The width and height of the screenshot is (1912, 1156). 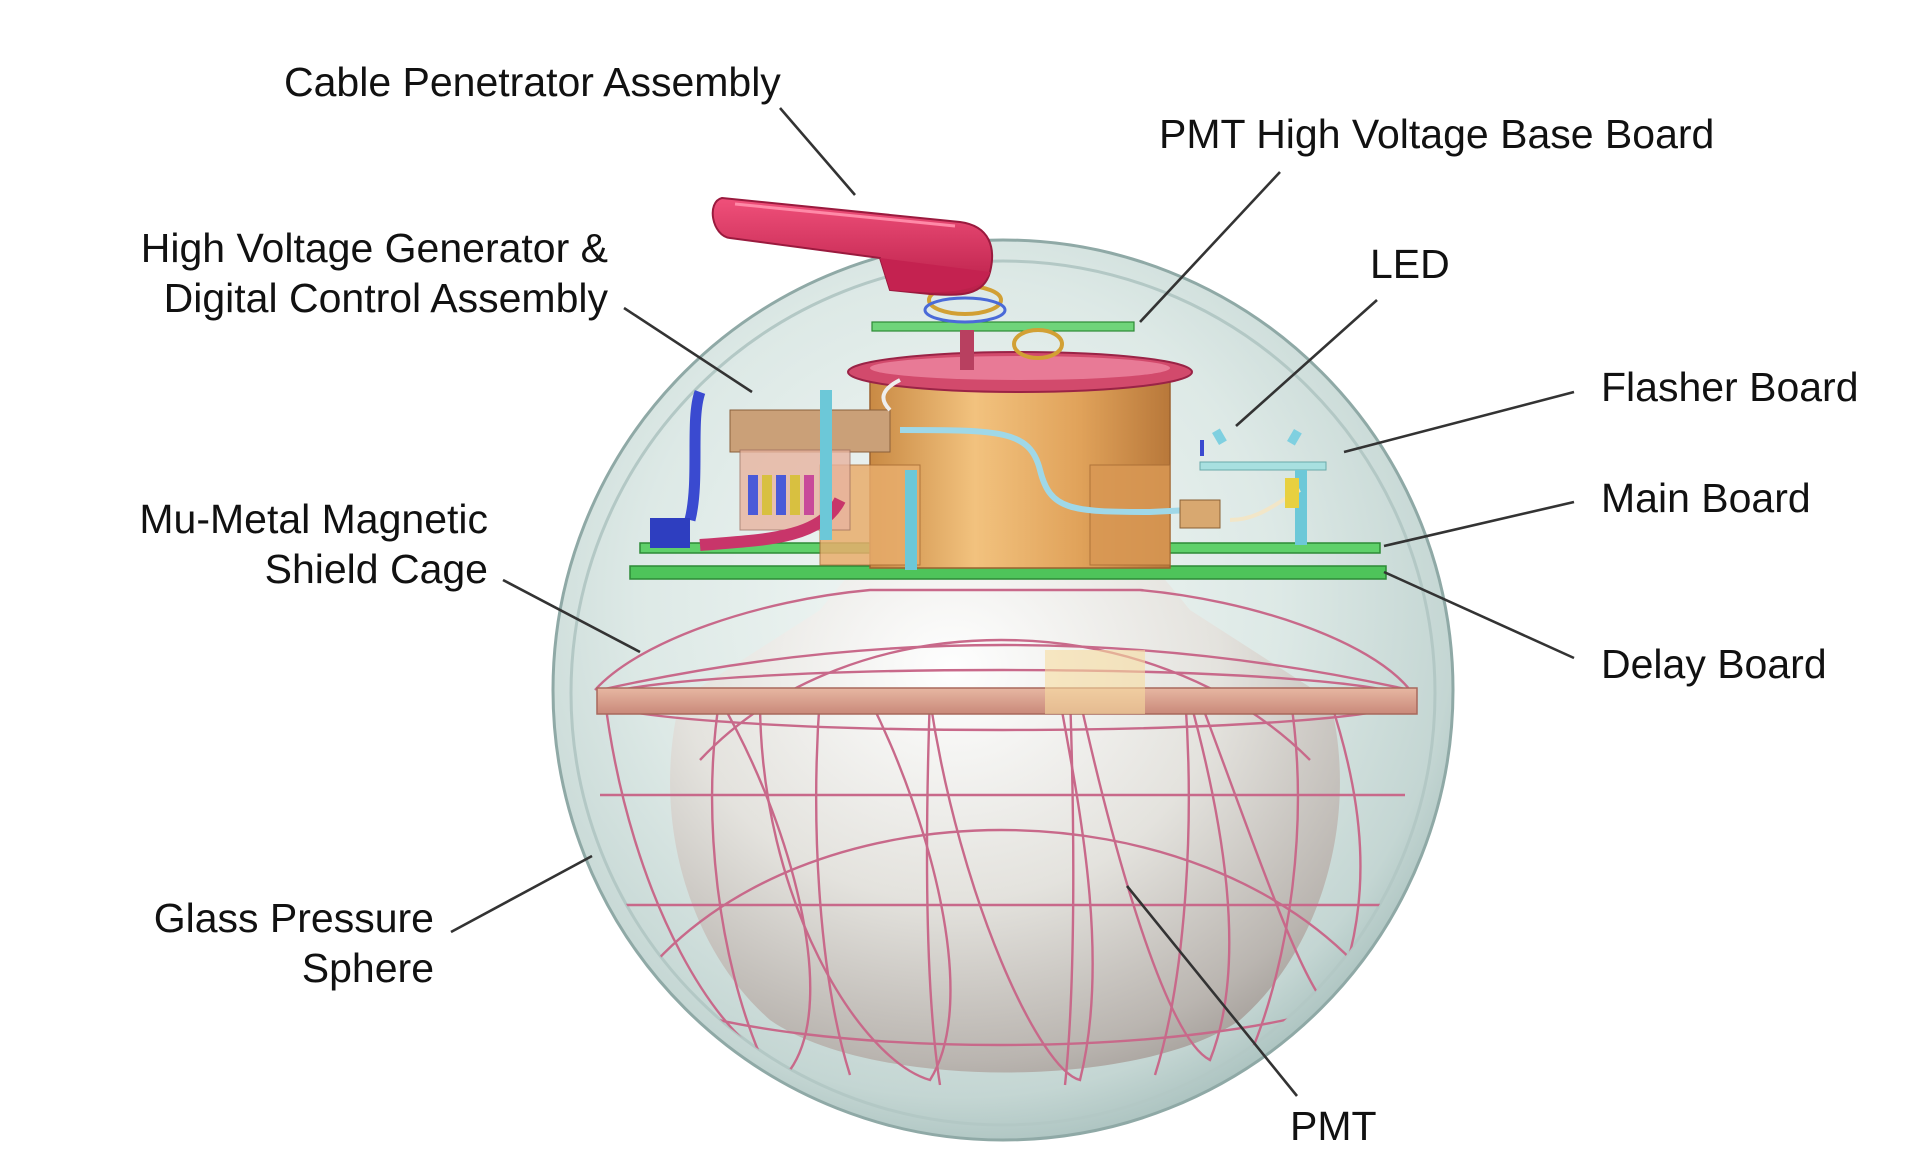 What do you see at coordinates (1730, 387) in the screenshot?
I see `label-flasher-board: Flasher Board` at bounding box center [1730, 387].